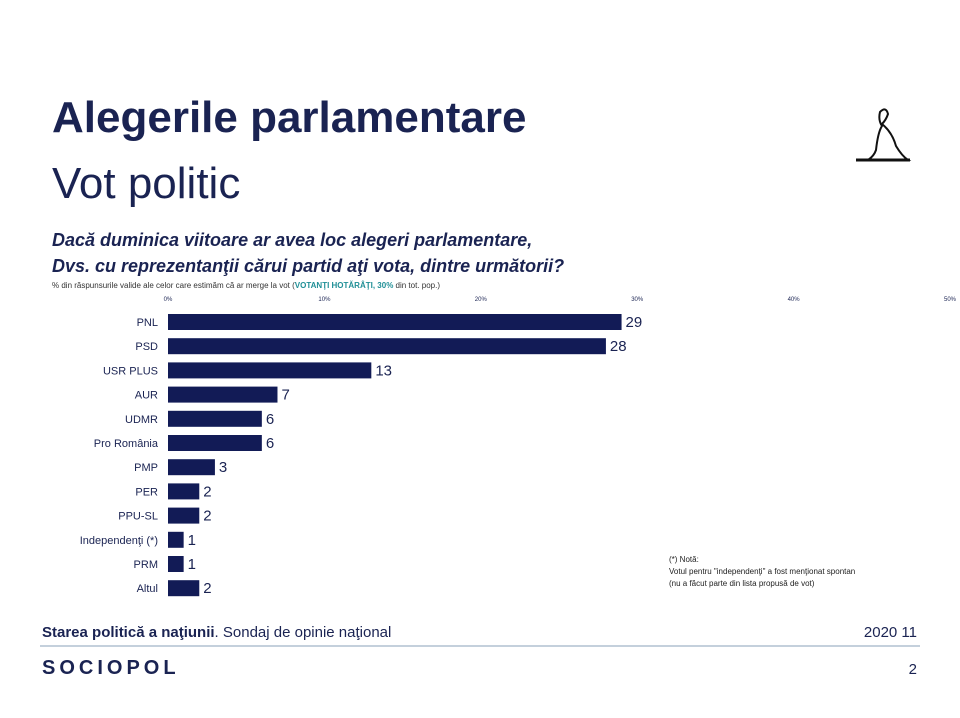 Image resolution: width=960 pixels, height=718 pixels. What do you see at coordinates (146, 396) in the screenshot?
I see `y-tick-label: AUR` at bounding box center [146, 396].